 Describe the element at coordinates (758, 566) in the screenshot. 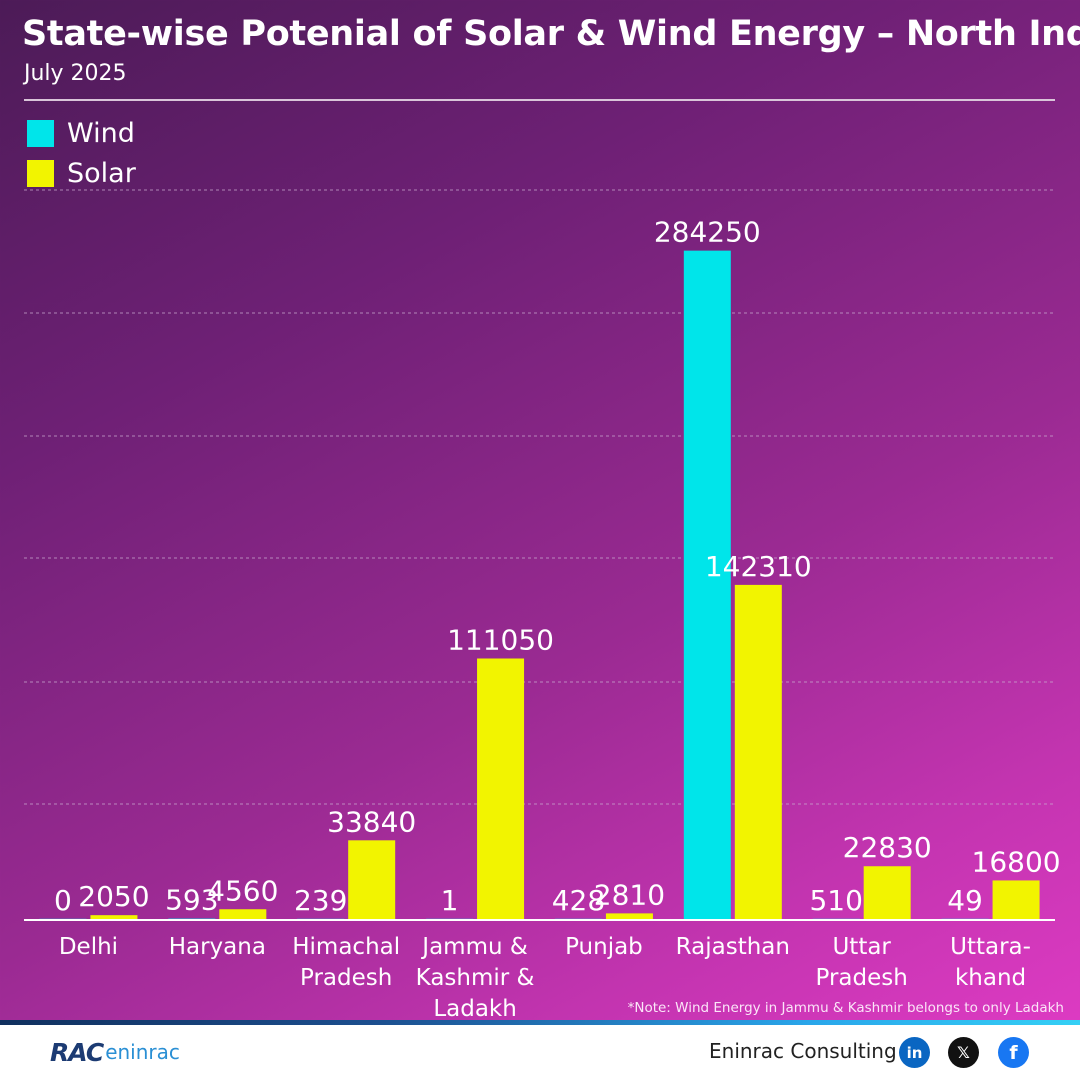

I see `data-label-solar-5: 142310` at that location.